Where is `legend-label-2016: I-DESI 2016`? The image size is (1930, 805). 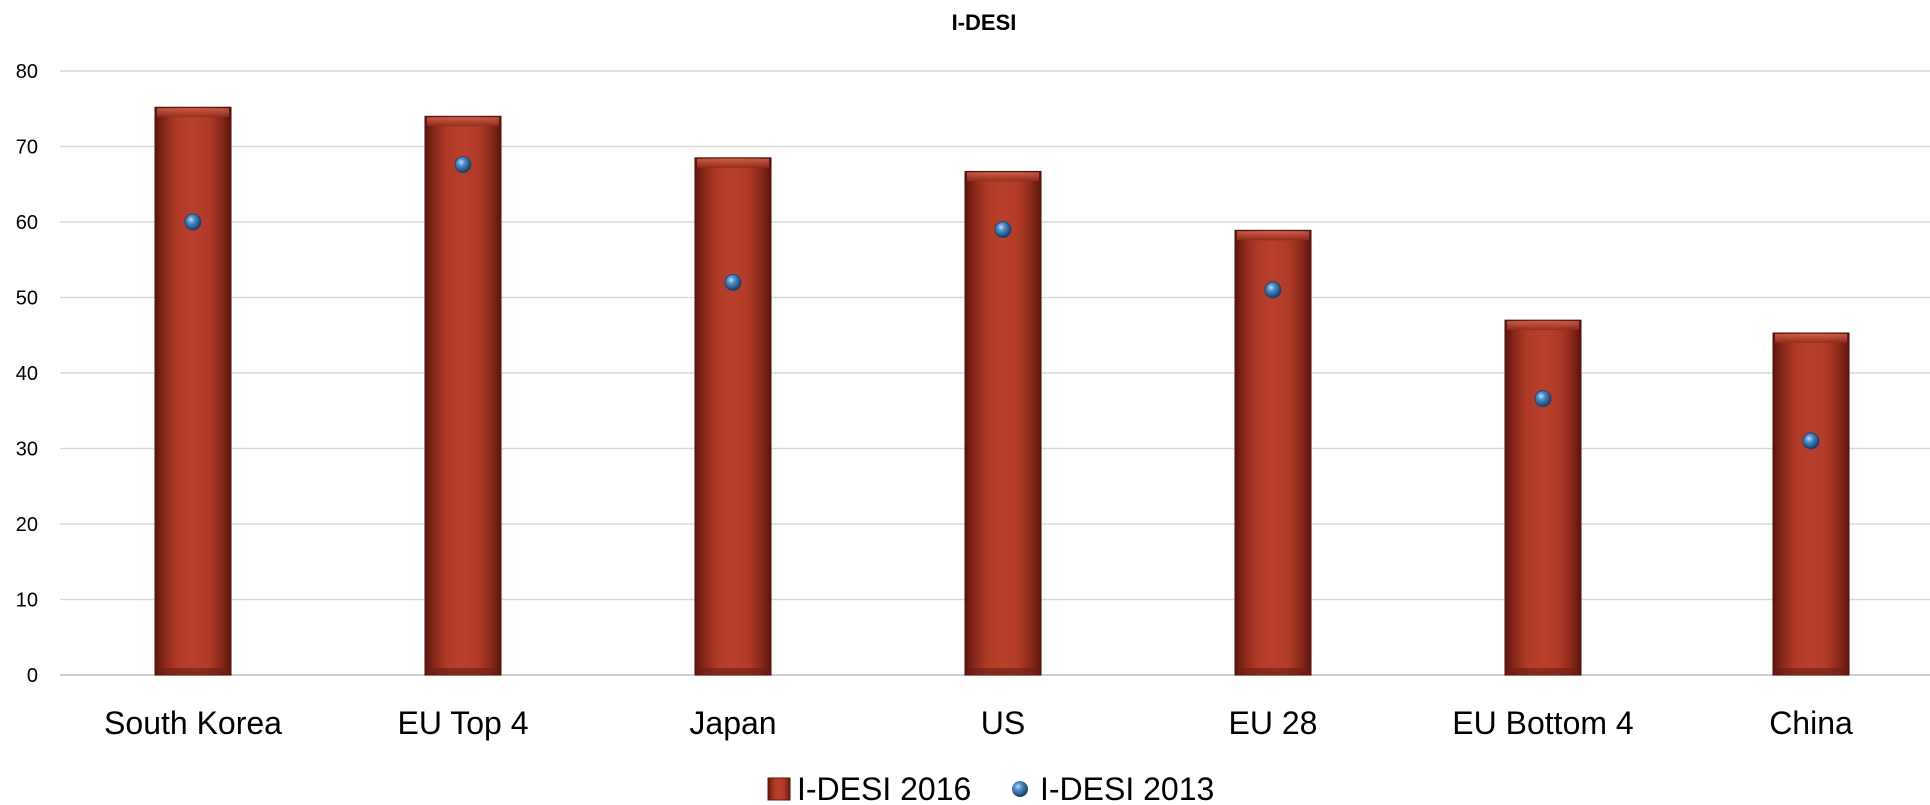 legend-label-2016: I-DESI 2016 is located at coordinates (884, 788).